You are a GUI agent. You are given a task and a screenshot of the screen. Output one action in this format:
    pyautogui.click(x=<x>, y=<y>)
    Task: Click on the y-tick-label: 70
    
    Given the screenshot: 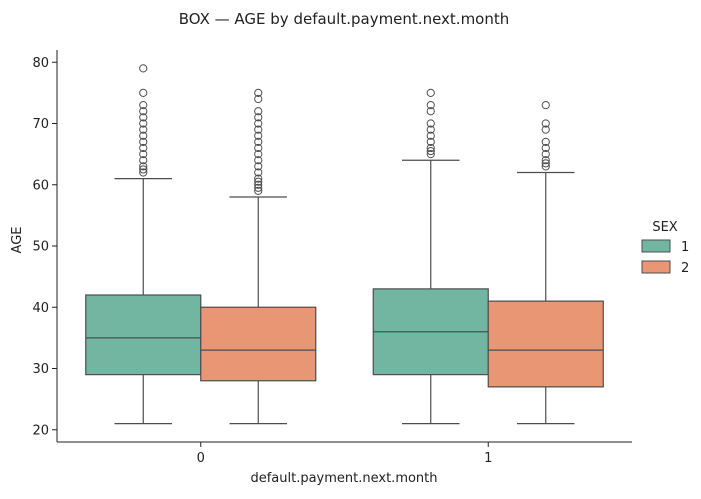 What is the action you would take?
    pyautogui.click(x=40, y=124)
    